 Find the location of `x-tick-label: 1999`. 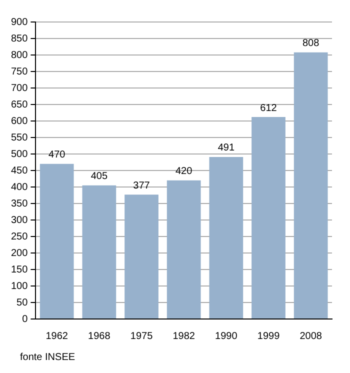

x-tick-label: 1999 is located at coordinates (268, 336).